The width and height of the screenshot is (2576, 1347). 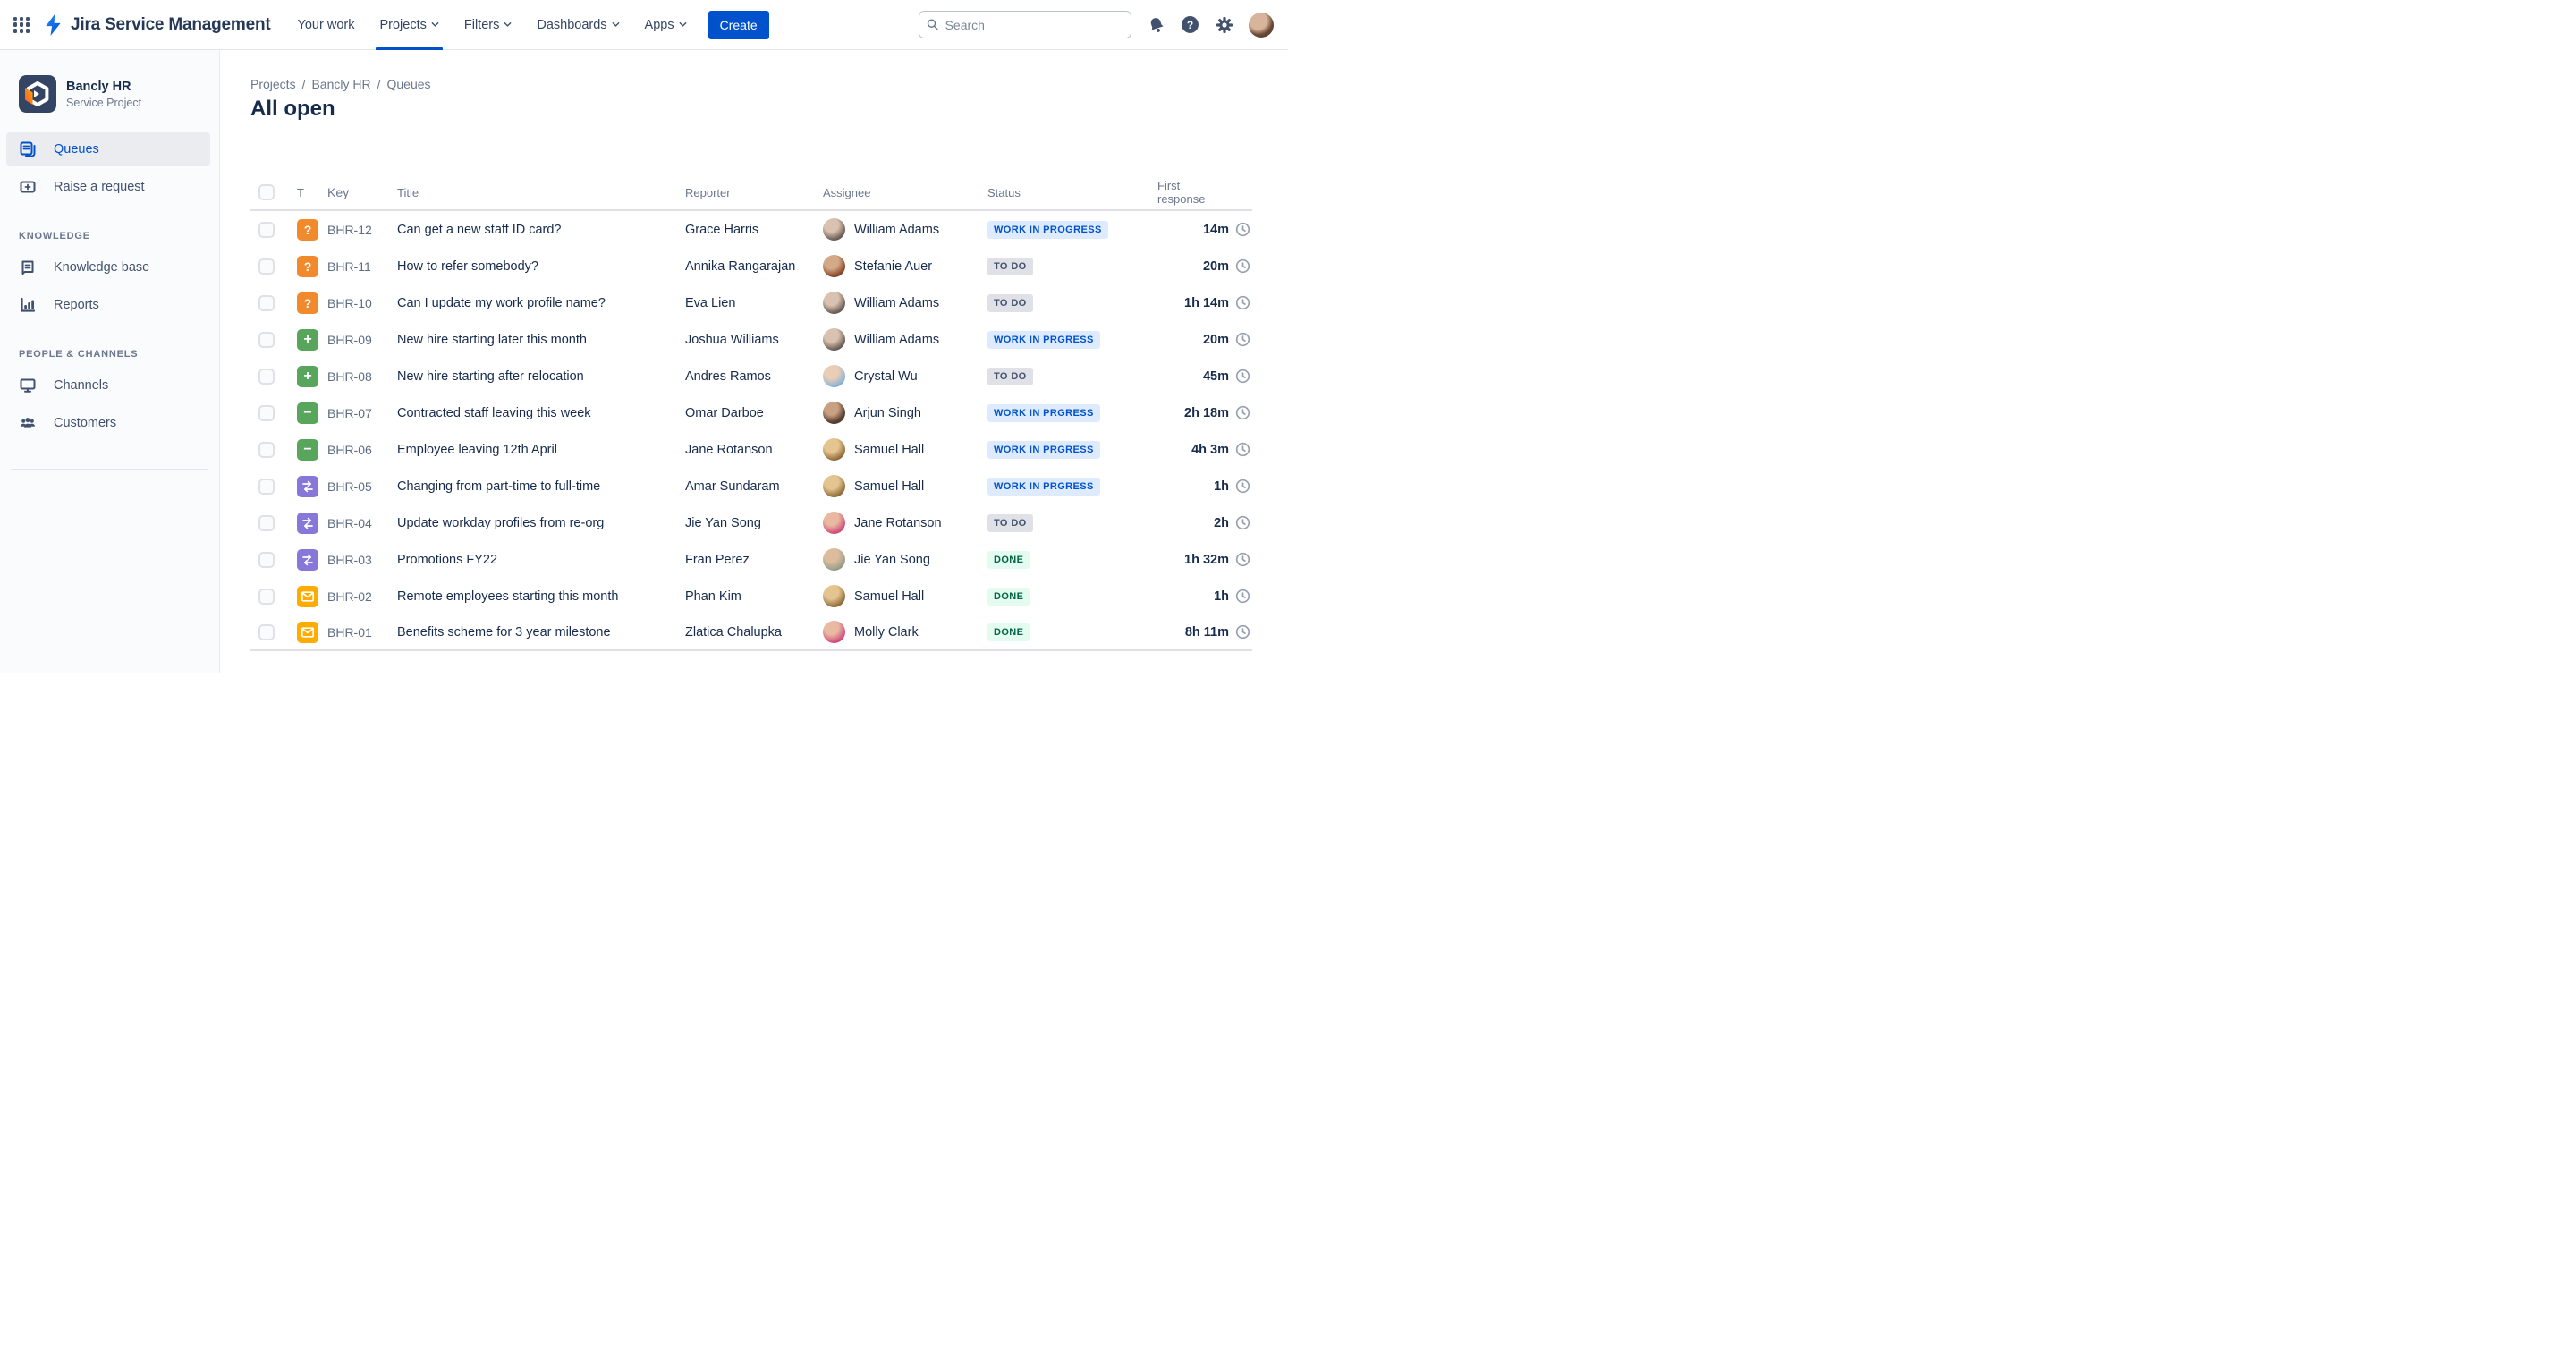 I want to click on queues-icon, so click(x=28, y=149).